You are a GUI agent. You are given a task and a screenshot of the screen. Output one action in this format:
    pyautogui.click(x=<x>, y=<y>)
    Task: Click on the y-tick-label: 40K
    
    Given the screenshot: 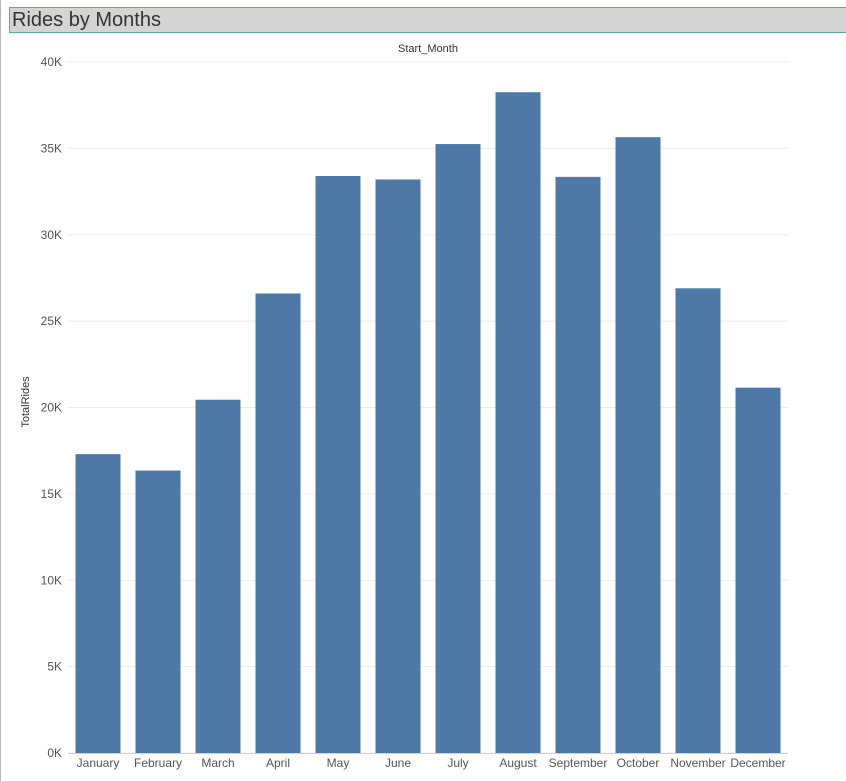 What is the action you would take?
    pyautogui.click(x=51, y=62)
    